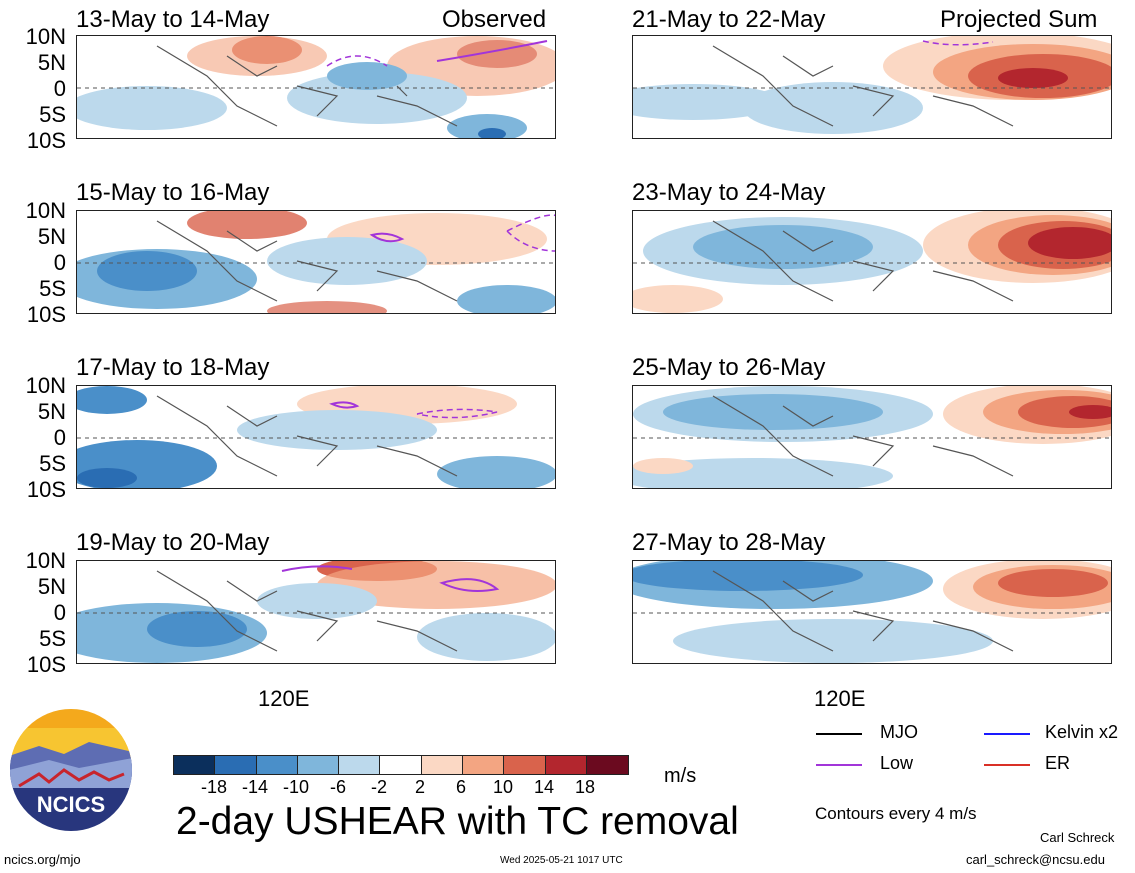  I want to click on colorbar, so click(401, 765).